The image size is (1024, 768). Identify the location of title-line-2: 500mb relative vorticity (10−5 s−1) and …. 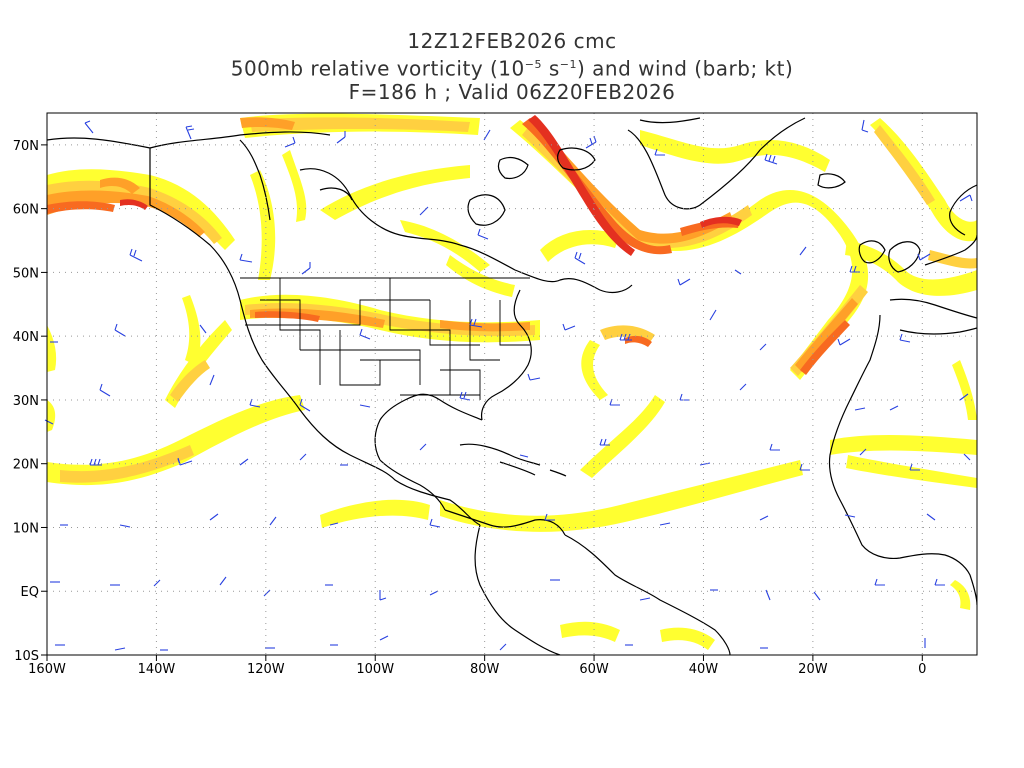
(512, 68).